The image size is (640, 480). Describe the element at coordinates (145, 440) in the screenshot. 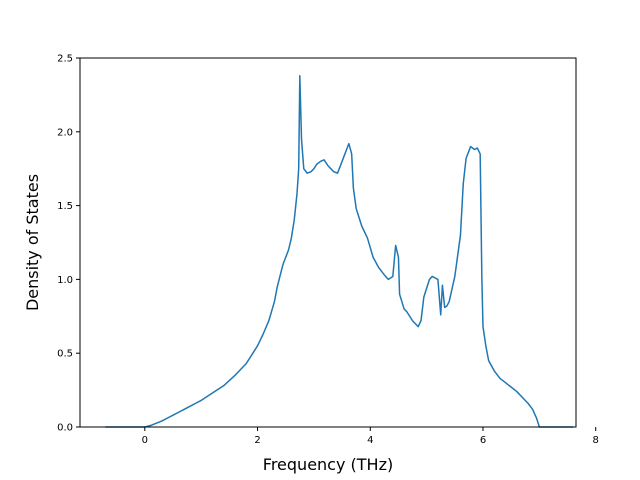

I see `x-tick-label: 0` at that location.